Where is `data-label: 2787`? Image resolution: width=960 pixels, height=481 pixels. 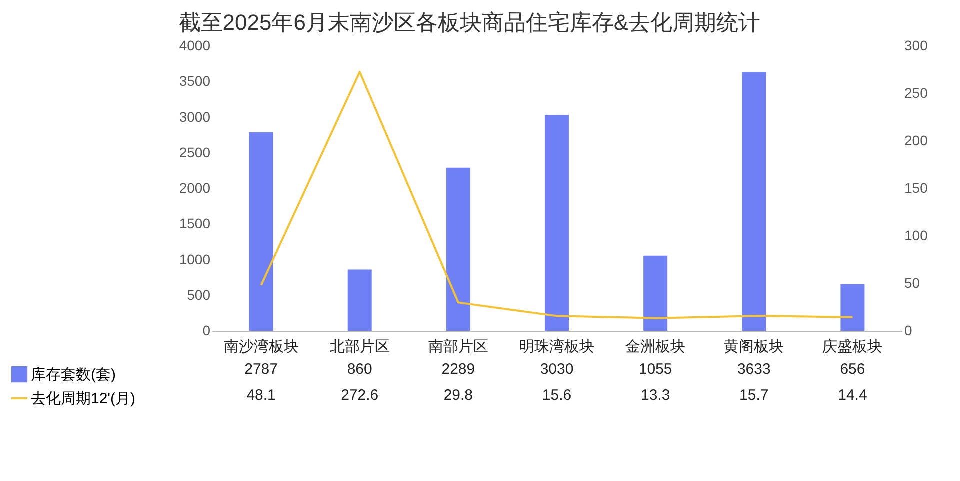 data-label: 2787 is located at coordinates (261, 369).